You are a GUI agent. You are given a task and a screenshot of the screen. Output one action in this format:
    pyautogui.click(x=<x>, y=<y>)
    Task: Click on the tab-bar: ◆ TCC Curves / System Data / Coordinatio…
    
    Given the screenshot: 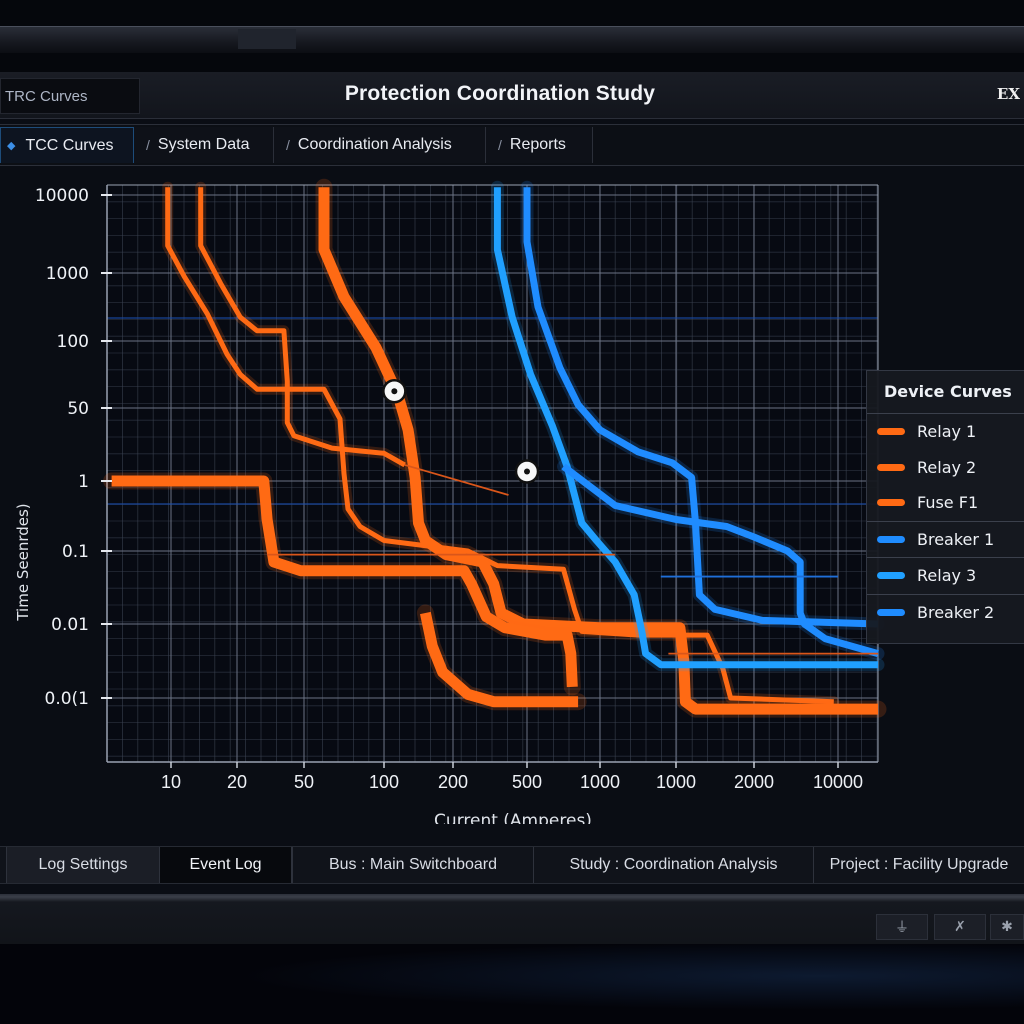 What is the action you would take?
    pyautogui.click(x=512, y=145)
    